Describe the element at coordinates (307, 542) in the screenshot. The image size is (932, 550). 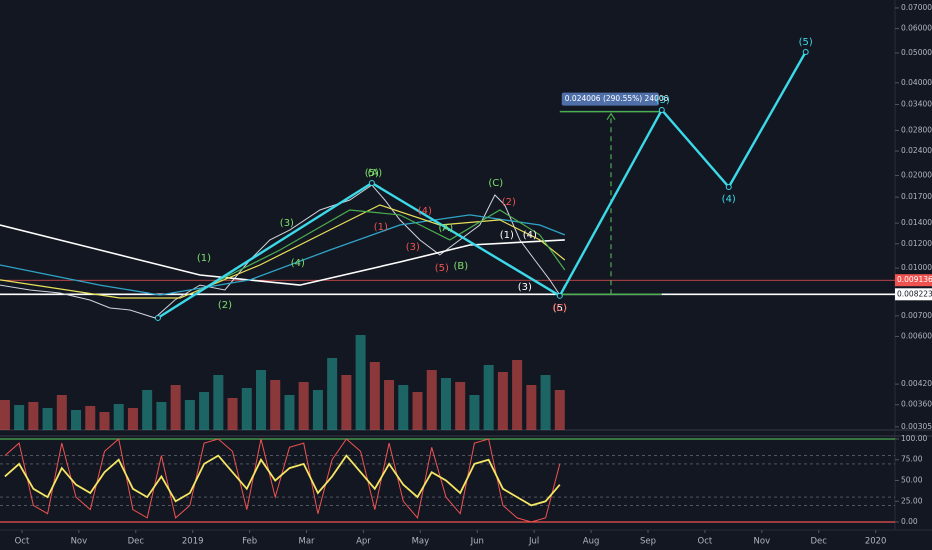
I see `x-tick-label: Mar` at that location.